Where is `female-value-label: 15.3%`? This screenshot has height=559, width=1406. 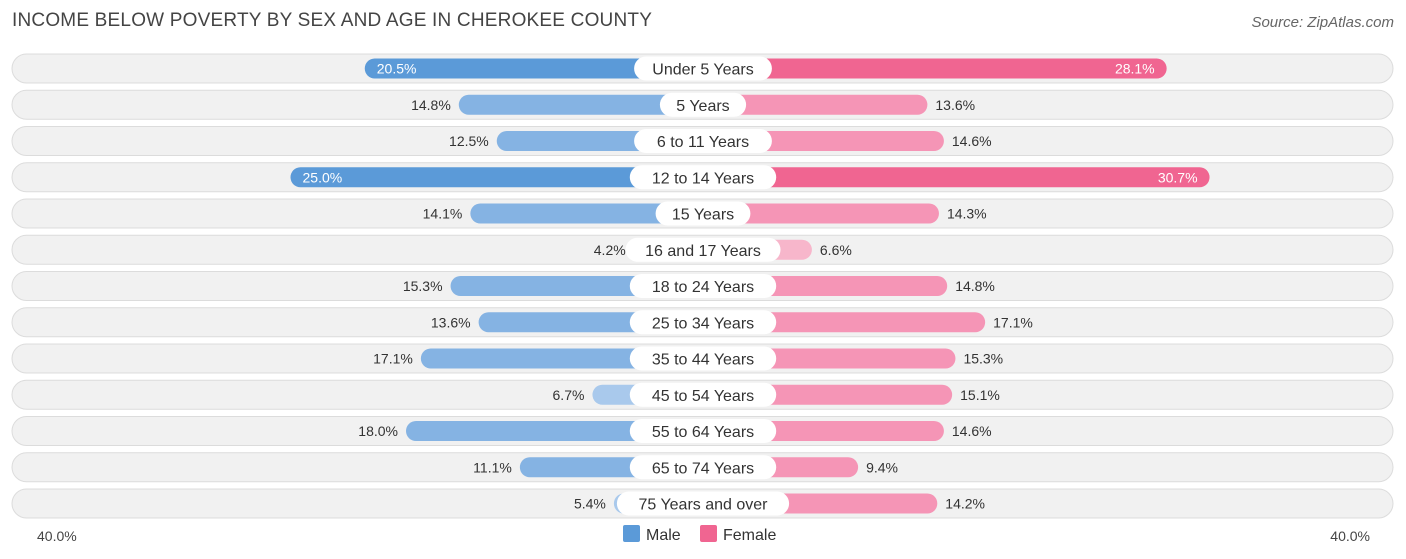
female-value-label: 15.3% is located at coordinates (983, 359).